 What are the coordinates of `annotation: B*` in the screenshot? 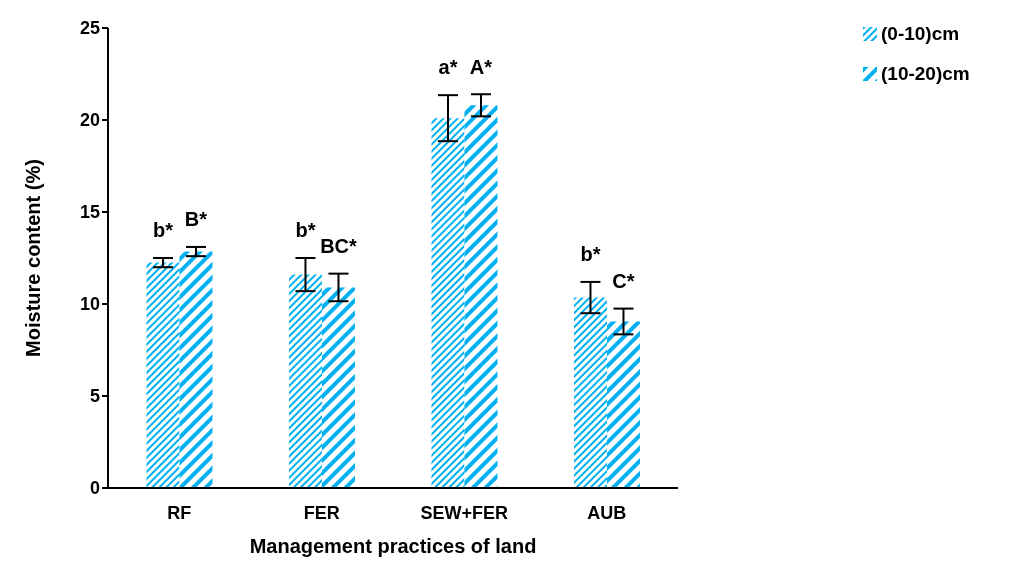 It's located at (196, 219).